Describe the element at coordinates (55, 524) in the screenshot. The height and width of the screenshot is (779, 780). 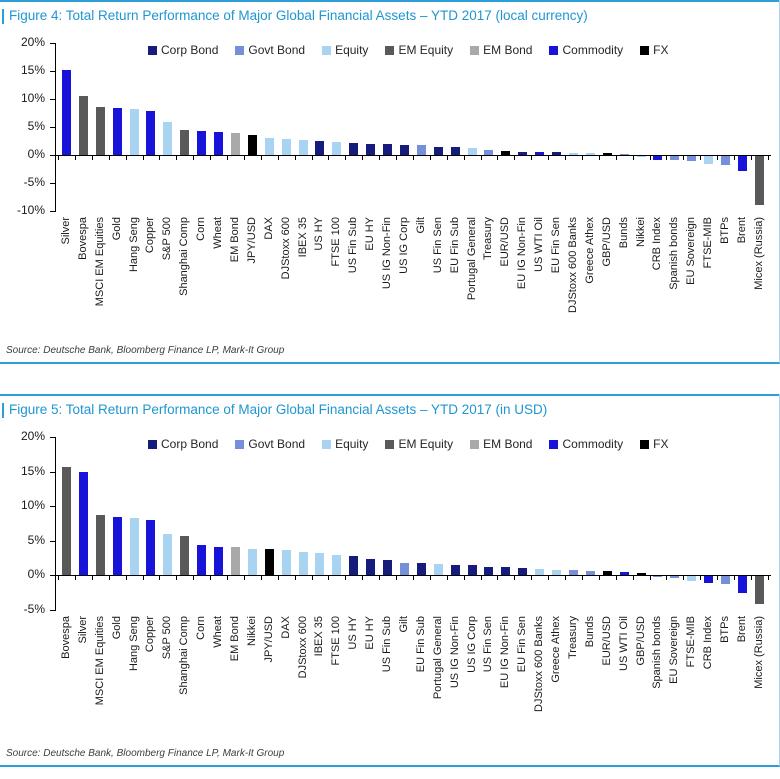
I see `y-axis-line` at that location.